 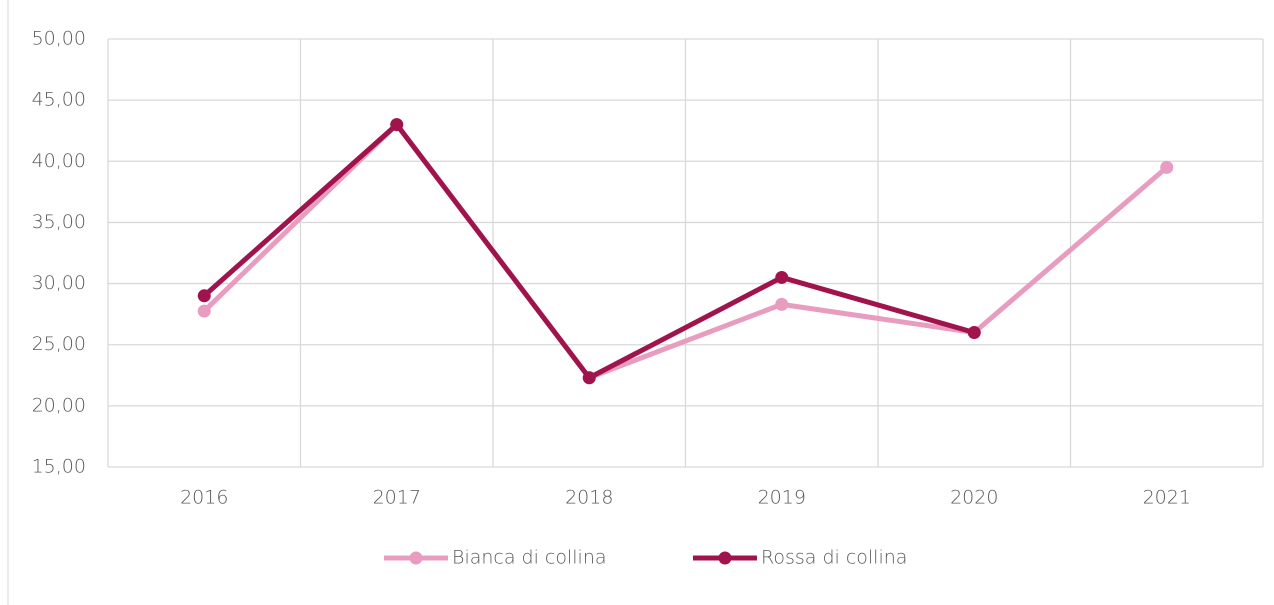 I want to click on y-tick-label: 45,00, so click(x=59, y=100).